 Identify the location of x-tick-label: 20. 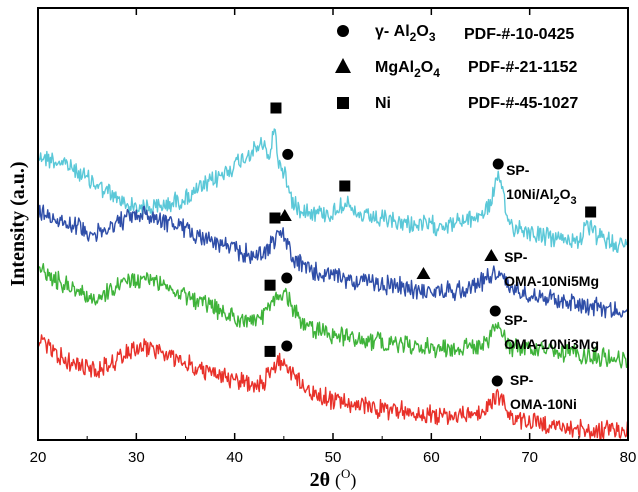
(38, 457).